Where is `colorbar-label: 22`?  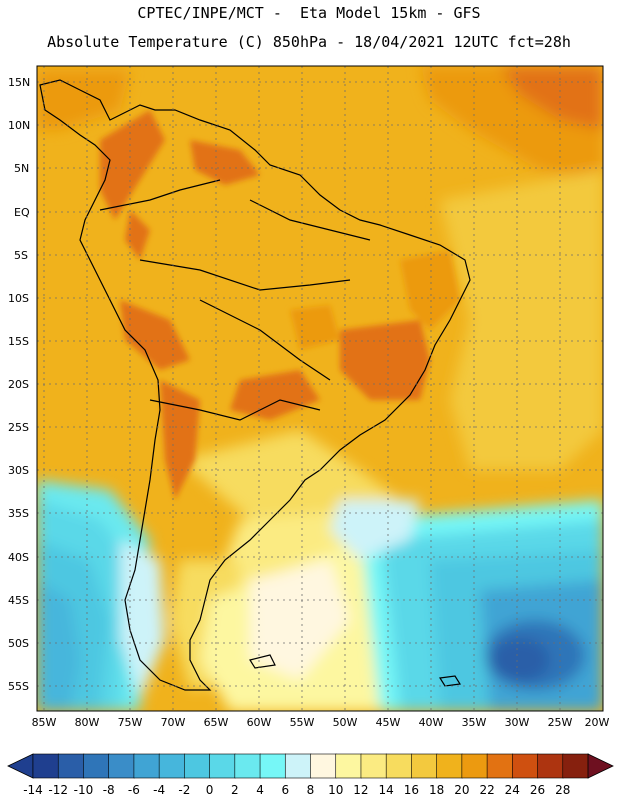 colorbar-label: 22 is located at coordinates (486, 790).